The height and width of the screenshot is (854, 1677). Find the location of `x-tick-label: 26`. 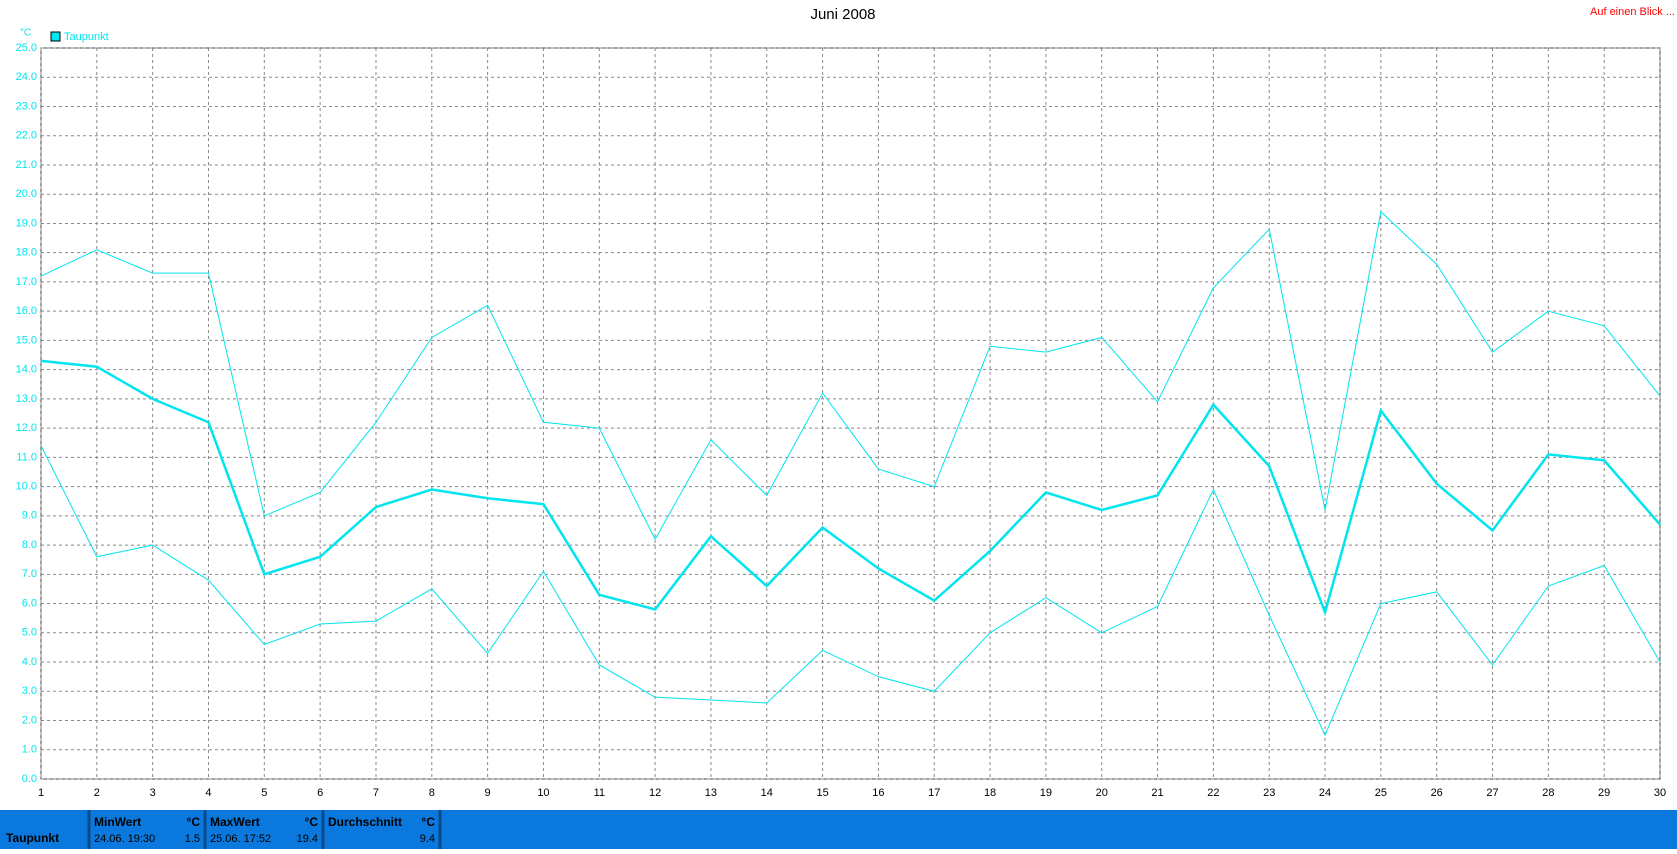

x-tick-label: 26 is located at coordinates (1437, 793).